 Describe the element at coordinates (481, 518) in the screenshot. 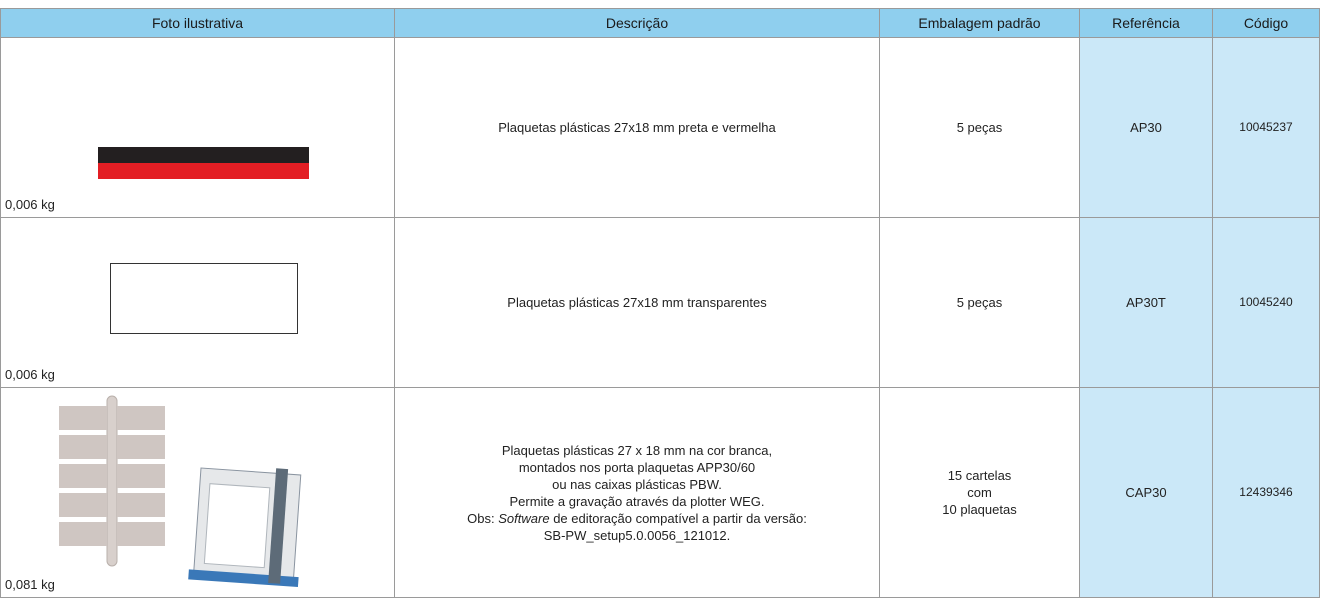

I see `description-part: Obs:` at that location.